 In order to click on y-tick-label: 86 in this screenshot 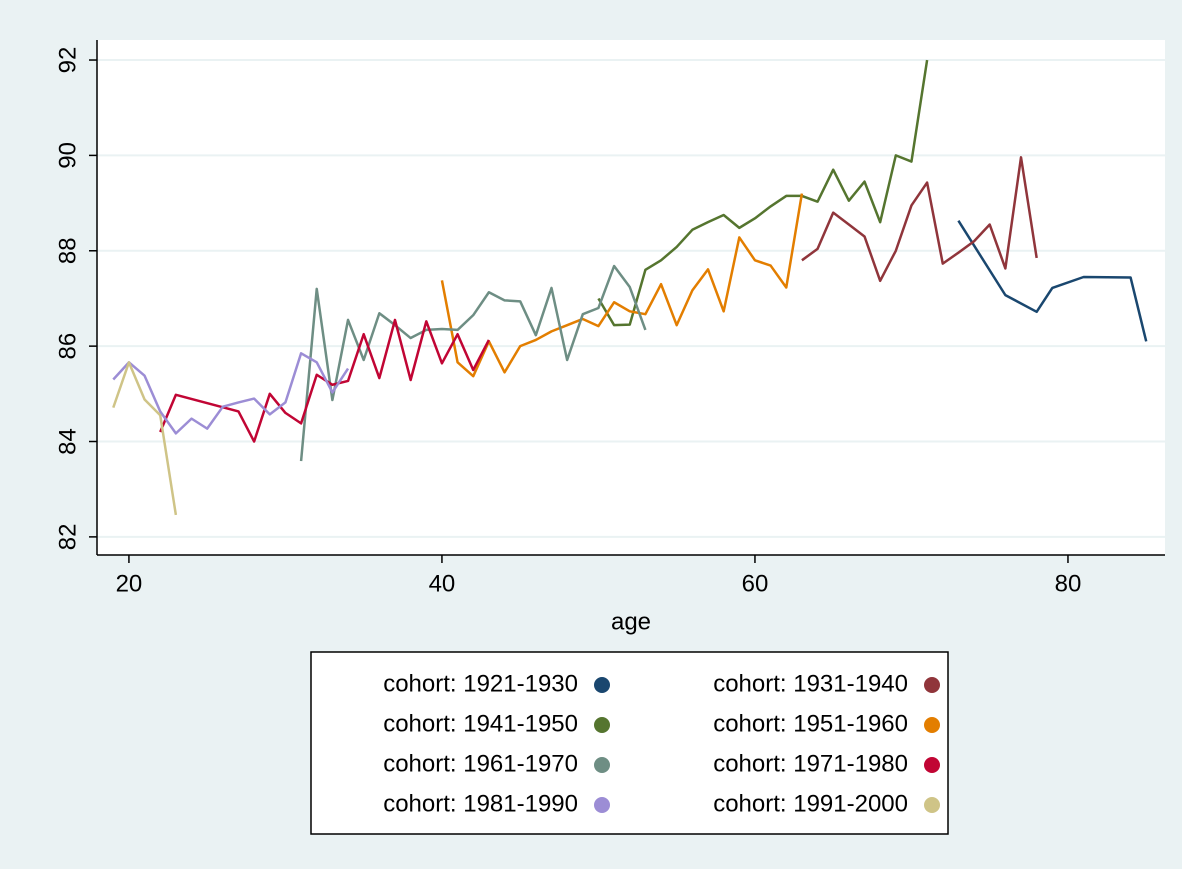, I will do `click(67, 346)`.